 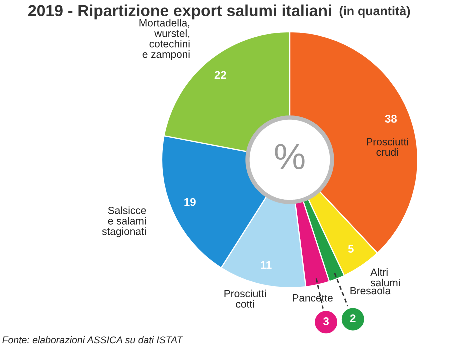 I want to click on data-label: 3, so click(x=326, y=322).